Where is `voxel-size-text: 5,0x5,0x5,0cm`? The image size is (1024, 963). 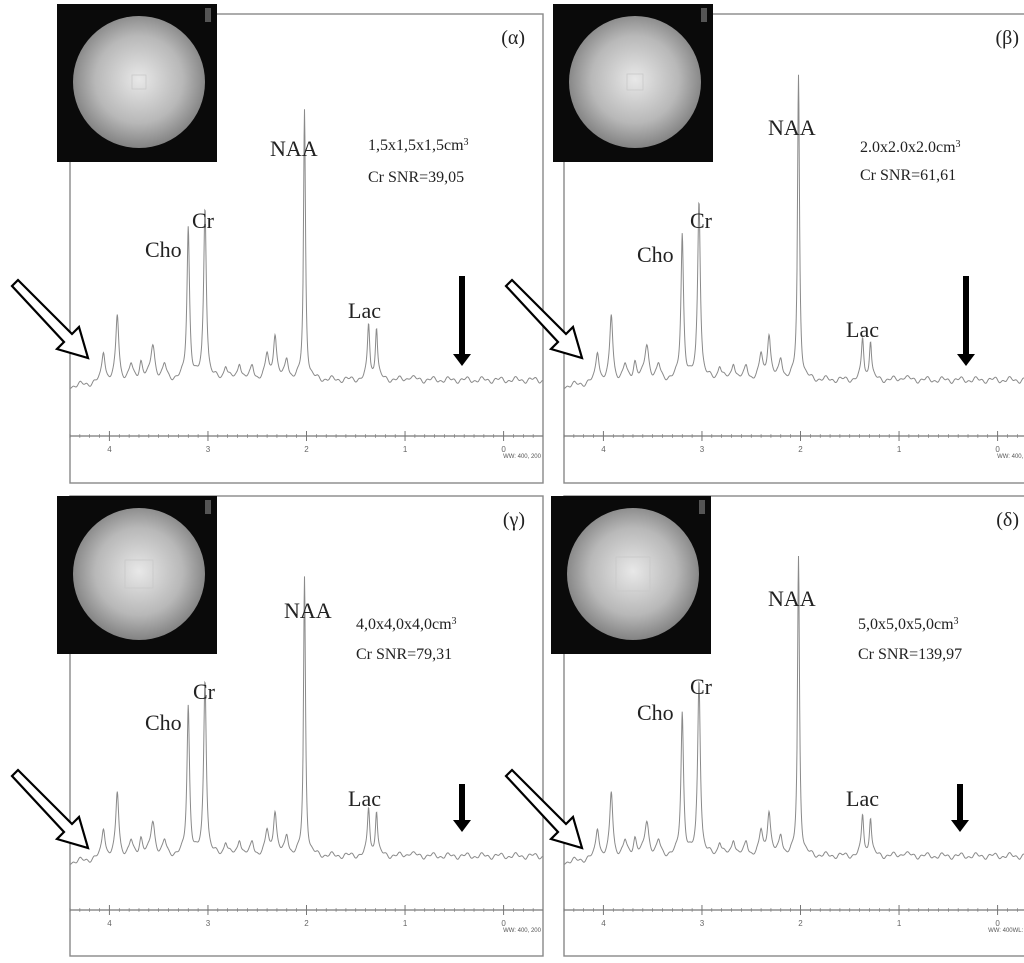
voxel-size-text: 5,0x5,0x5,0cm is located at coordinates (906, 624).